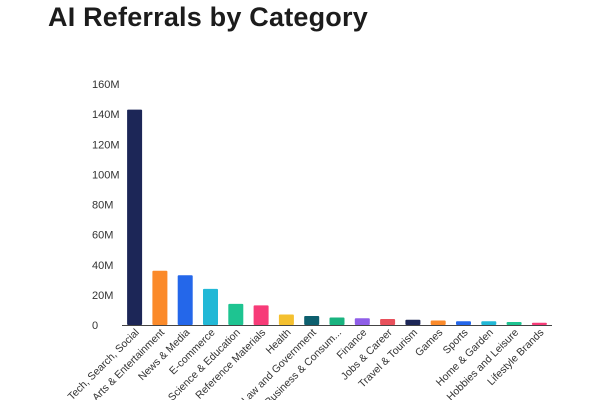 This screenshot has width=600, height=400. Describe the element at coordinates (102, 236) in the screenshot. I see `y-tick-label: 60M` at that location.